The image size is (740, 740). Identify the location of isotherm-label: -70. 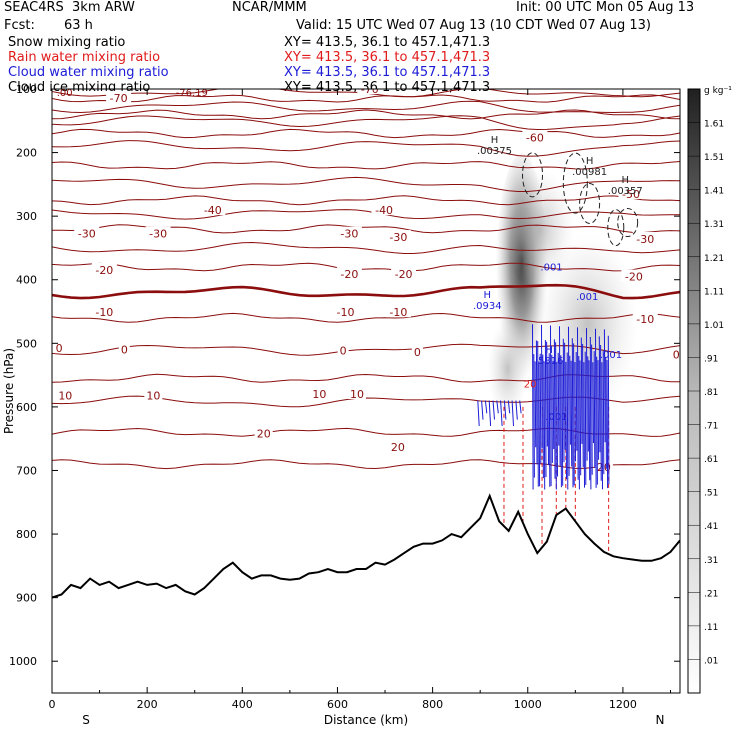
(119, 98).